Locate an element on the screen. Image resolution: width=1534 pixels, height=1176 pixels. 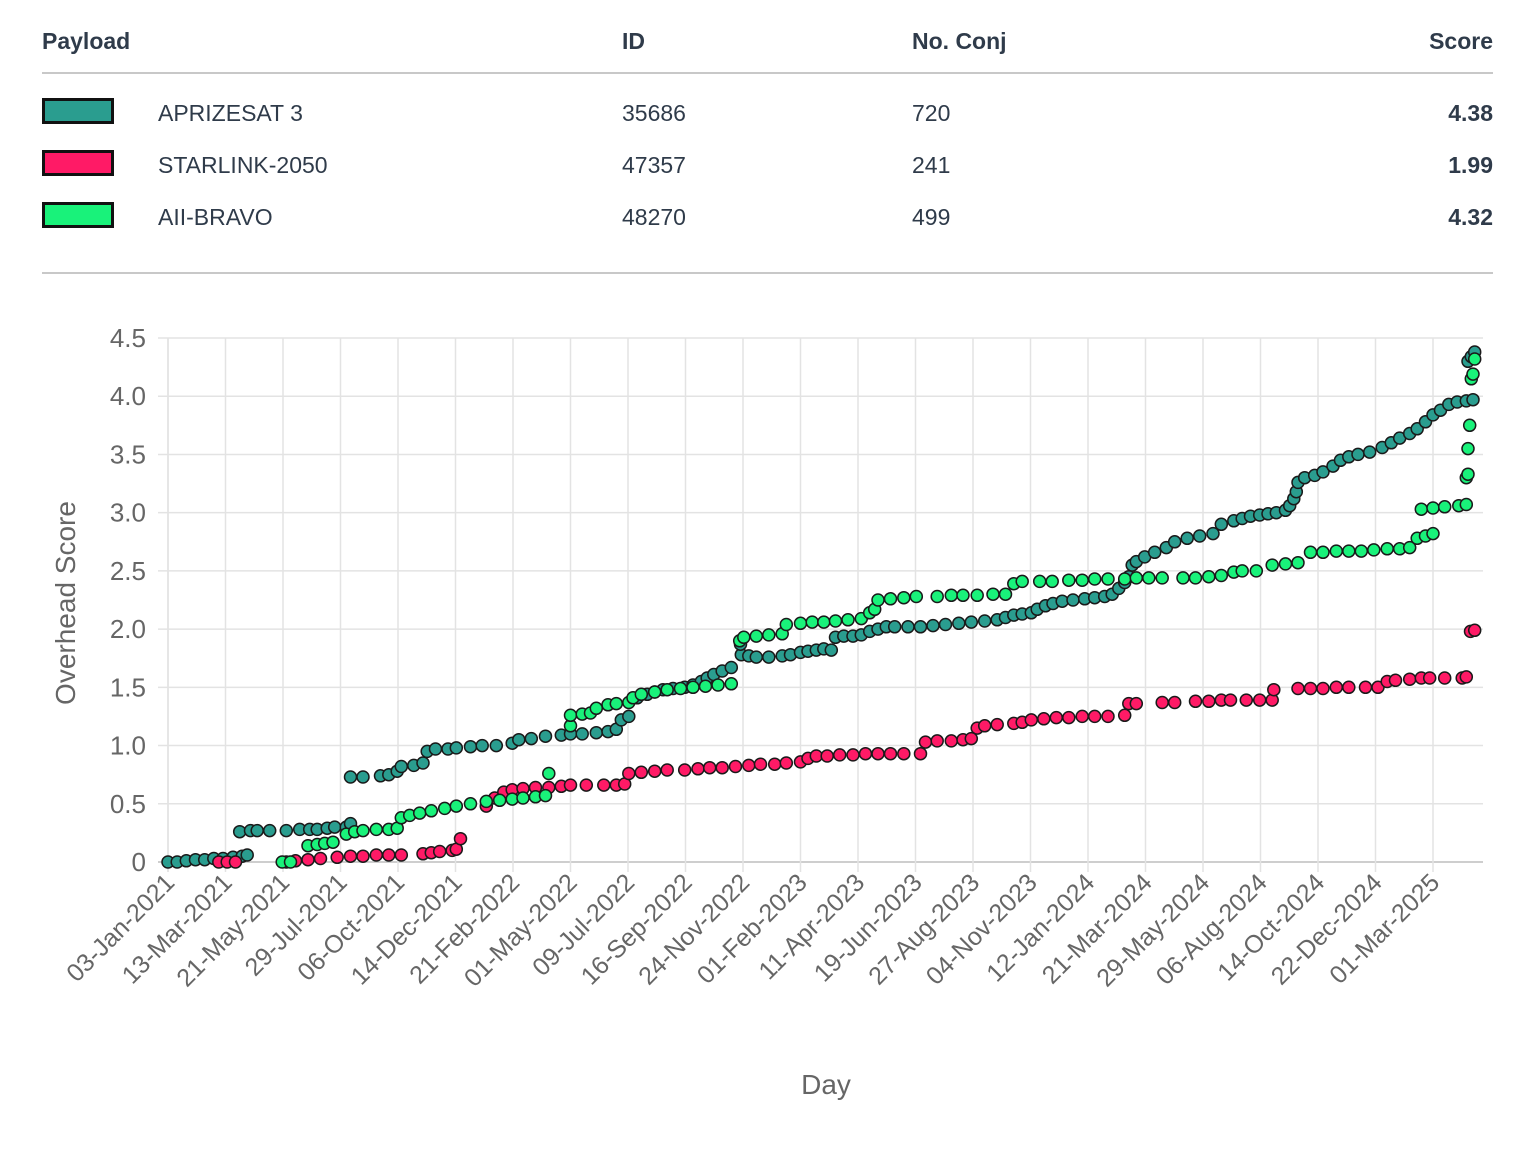
y-tick-label: 1.5 is located at coordinates (128, 687).